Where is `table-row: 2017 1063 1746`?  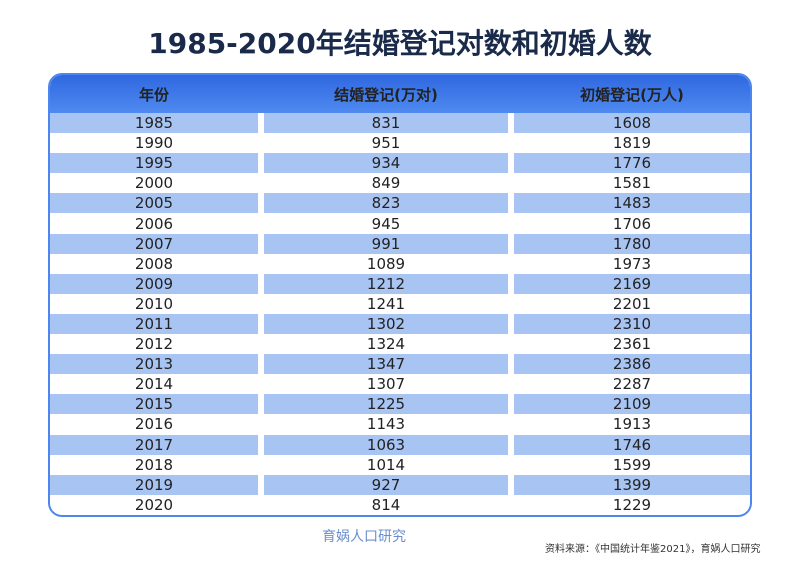 table-row: 2017 1063 1746 is located at coordinates (400, 444).